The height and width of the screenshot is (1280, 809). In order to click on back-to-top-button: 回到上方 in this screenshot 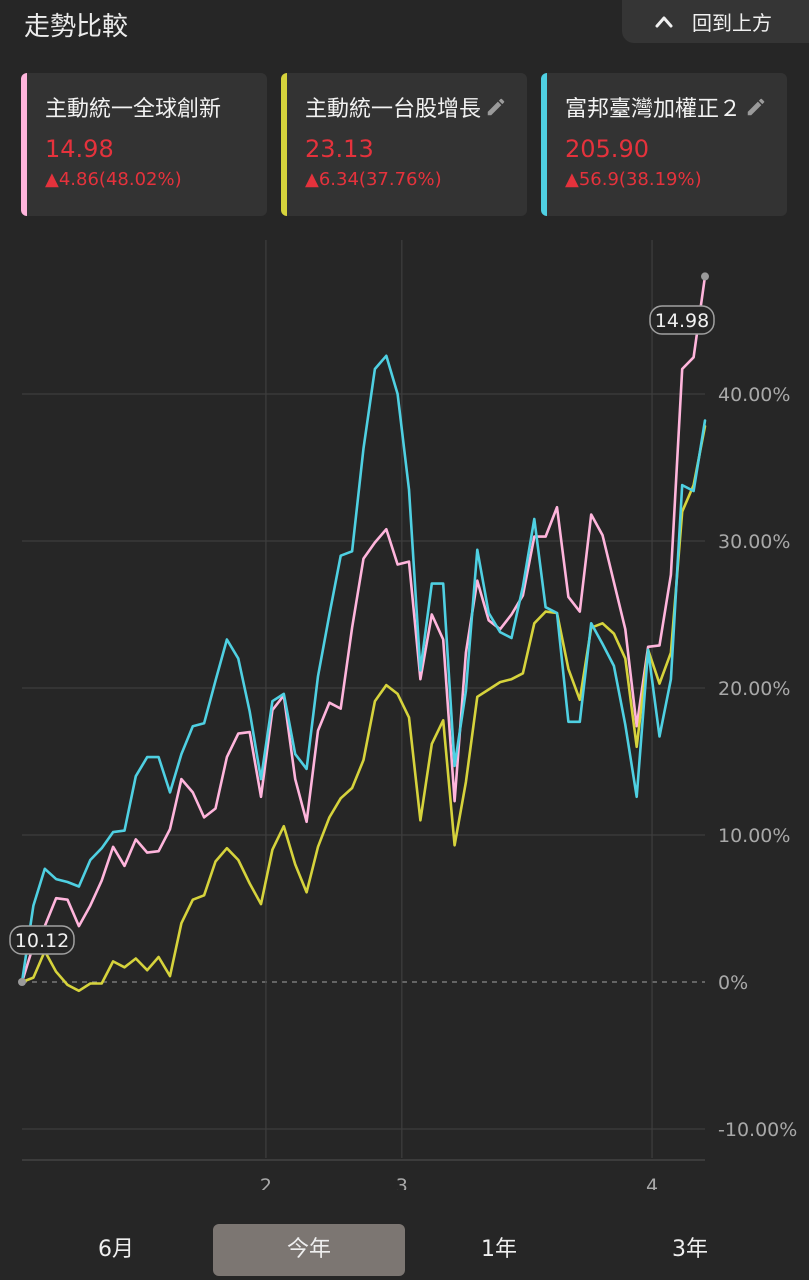, I will do `click(715, 21)`.